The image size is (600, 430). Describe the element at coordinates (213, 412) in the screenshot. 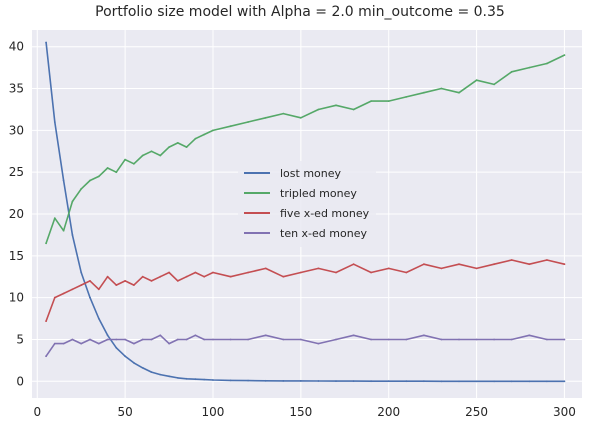

I see `x-tick-label: 100` at that location.